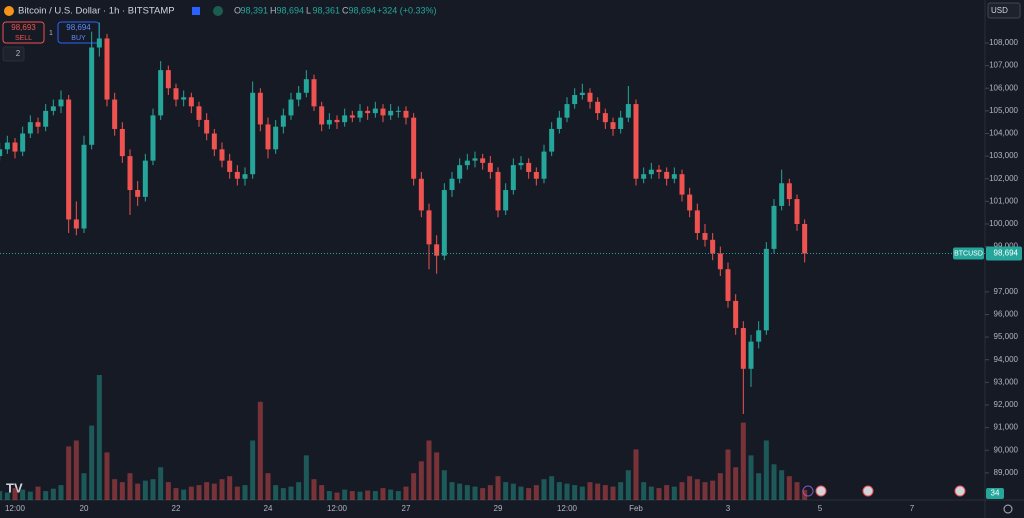  Describe the element at coordinates (1004, 10) in the screenshot. I see `currency-button` at that location.